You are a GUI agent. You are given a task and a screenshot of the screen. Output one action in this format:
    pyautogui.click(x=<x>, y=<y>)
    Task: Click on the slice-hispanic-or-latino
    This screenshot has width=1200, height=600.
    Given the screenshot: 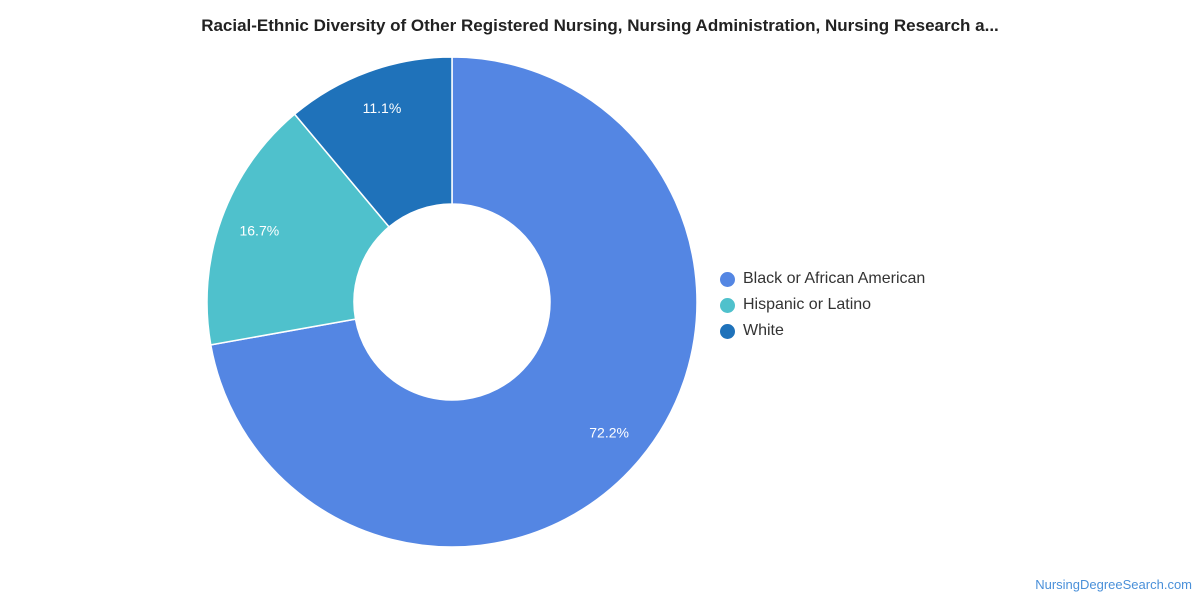 What is the action you would take?
    pyautogui.click(x=298, y=229)
    